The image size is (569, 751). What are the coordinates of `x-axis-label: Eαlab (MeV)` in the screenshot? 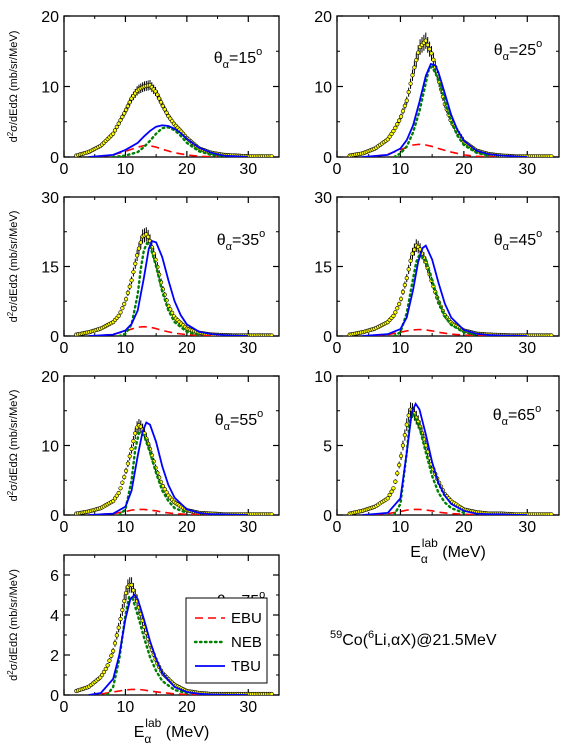 It's located at (172, 731).